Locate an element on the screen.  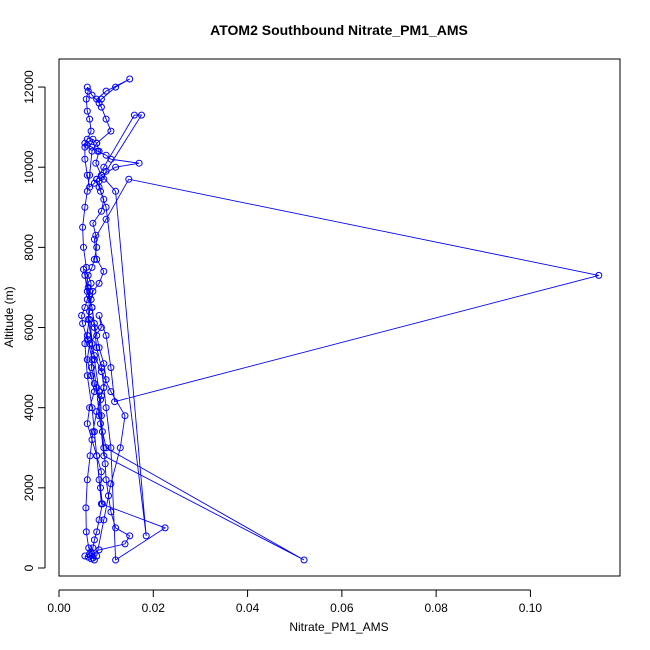
x-tick-label: 0.04 is located at coordinates (248, 608).